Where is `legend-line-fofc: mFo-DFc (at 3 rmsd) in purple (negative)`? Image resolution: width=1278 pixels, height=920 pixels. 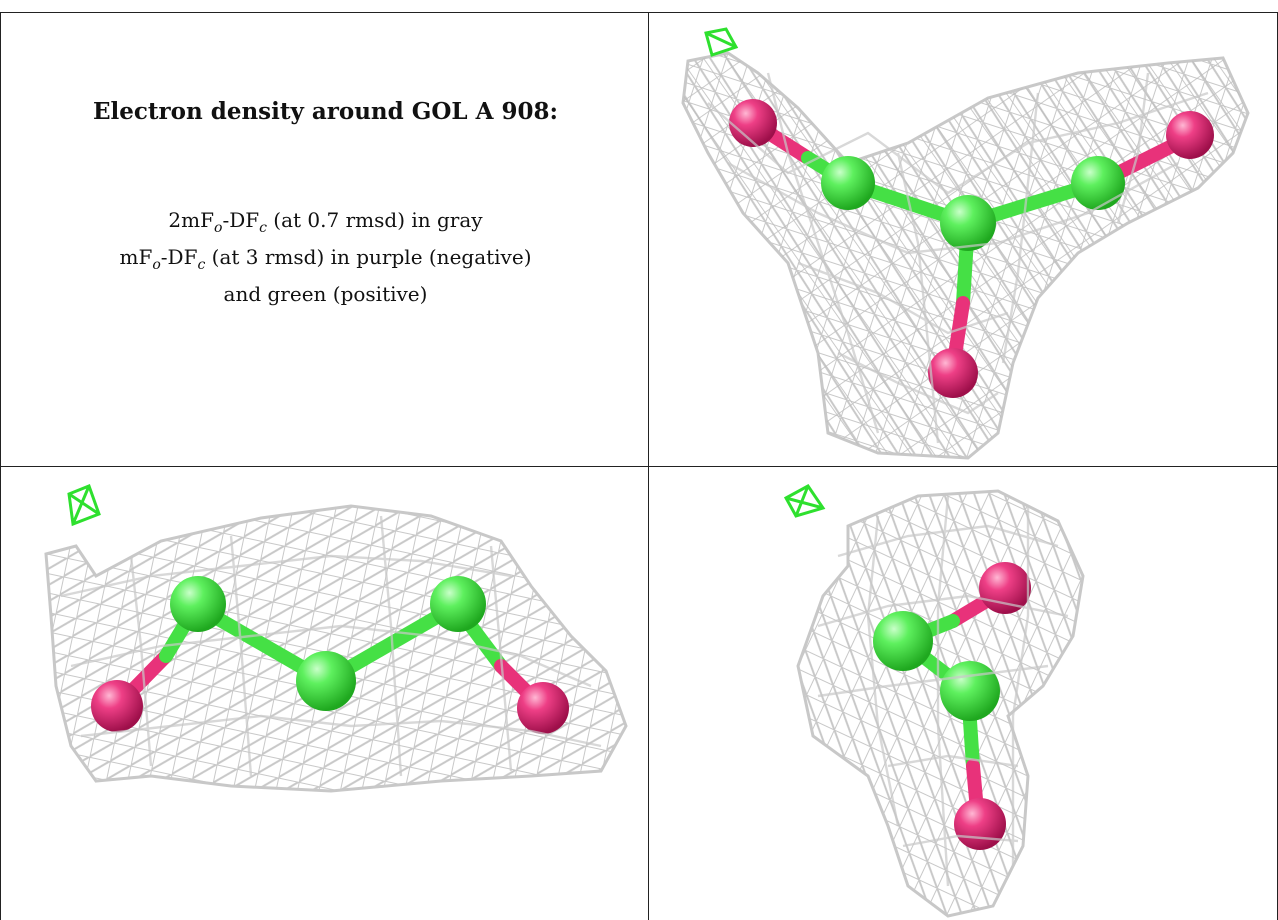 legend-line-fofc: mFo-DFc (at 3 rmsd) in purple (negative) is located at coordinates (325, 259).